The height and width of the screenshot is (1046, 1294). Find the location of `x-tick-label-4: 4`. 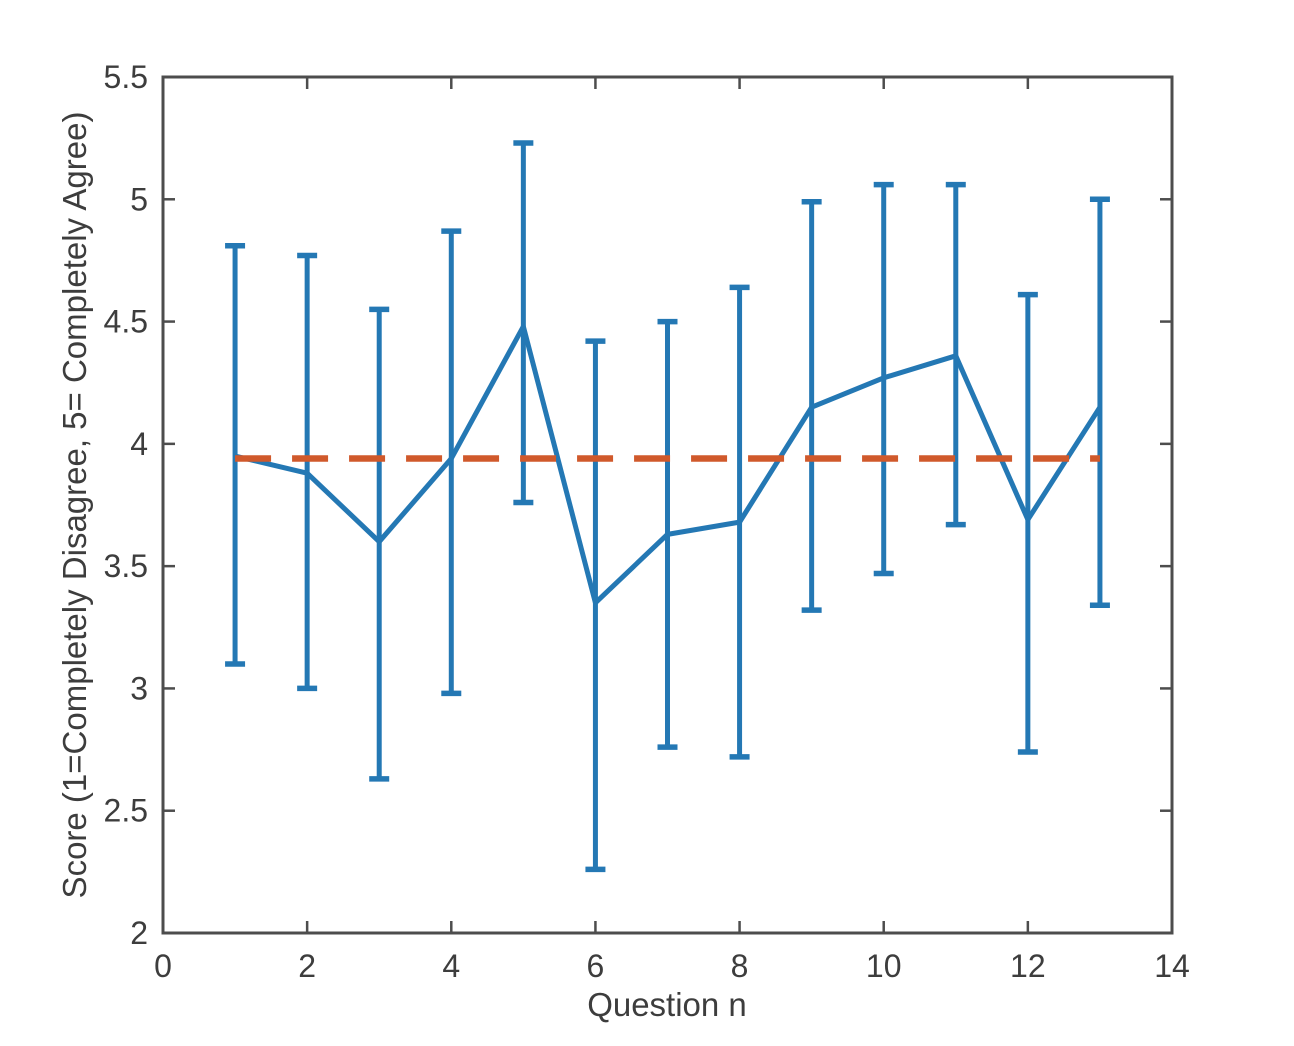

x-tick-label-4: 4 is located at coordinates (451, 966).